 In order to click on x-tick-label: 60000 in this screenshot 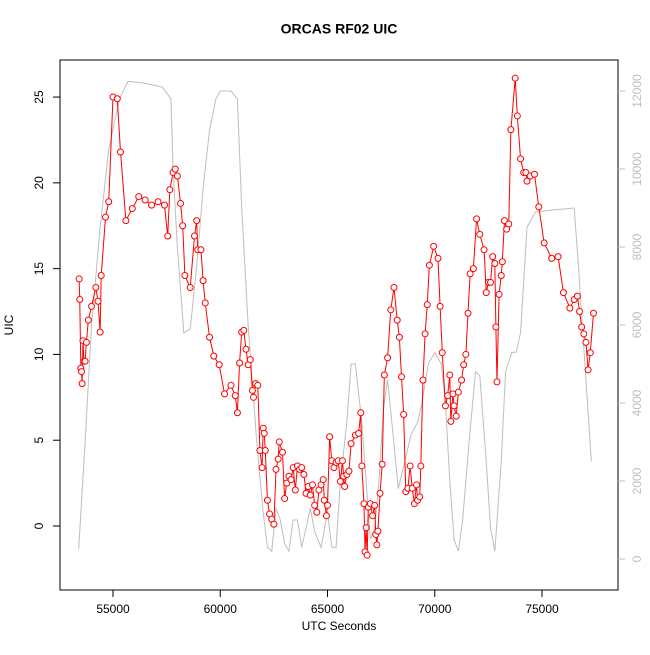, I will do `click(221, 609)`.